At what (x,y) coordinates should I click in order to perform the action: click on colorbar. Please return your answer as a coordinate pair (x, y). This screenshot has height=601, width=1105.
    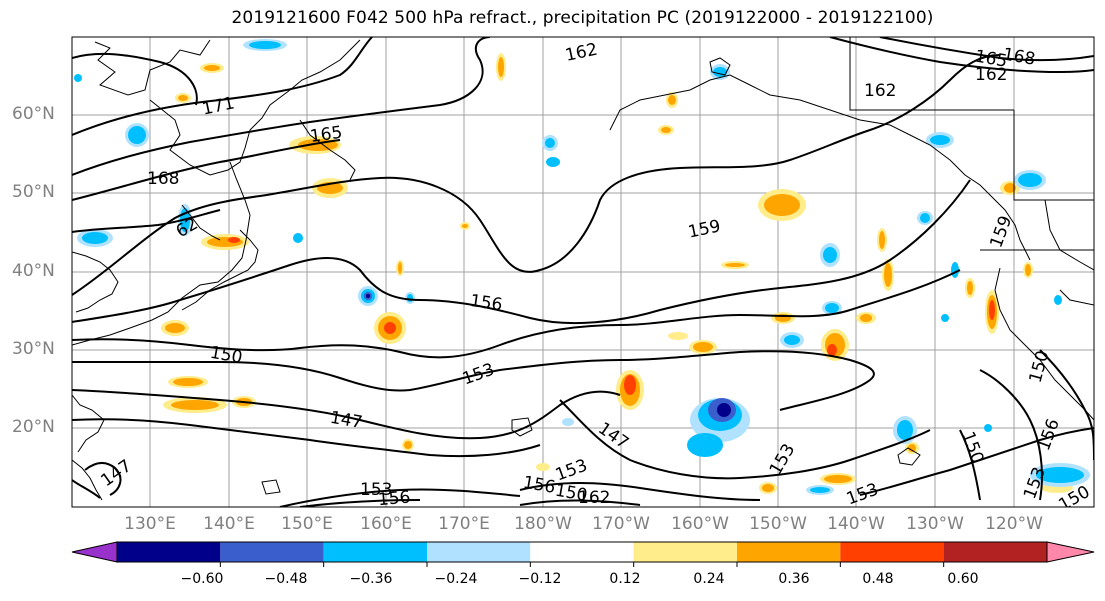
    Looking at the image, I should click on (583, 554).